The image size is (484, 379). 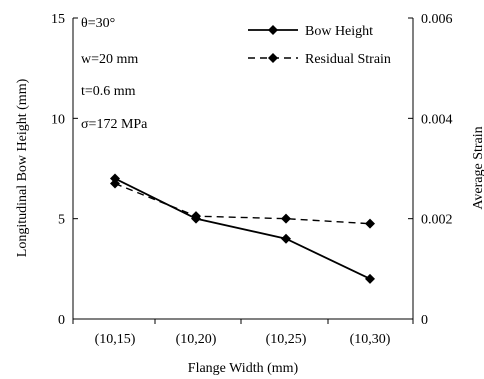 I want to click on left-tick-label: 0, so click(x=61, y=320).